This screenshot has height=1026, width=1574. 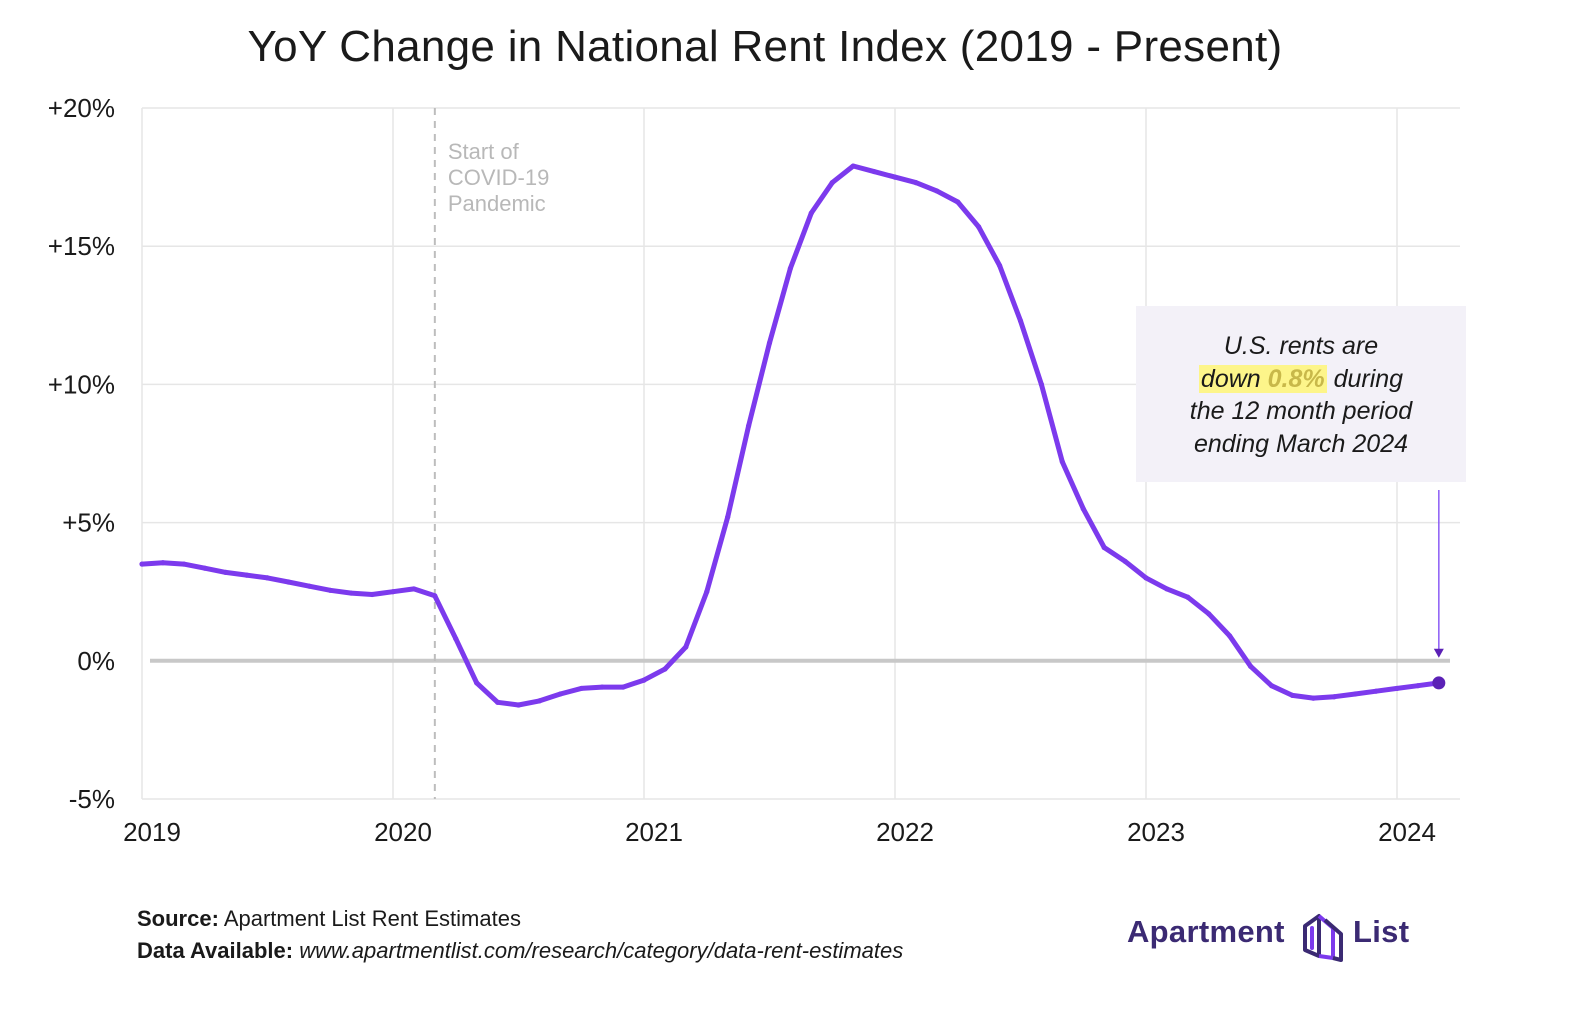 I want to click on end-marker, so click(x=1439, y=590).